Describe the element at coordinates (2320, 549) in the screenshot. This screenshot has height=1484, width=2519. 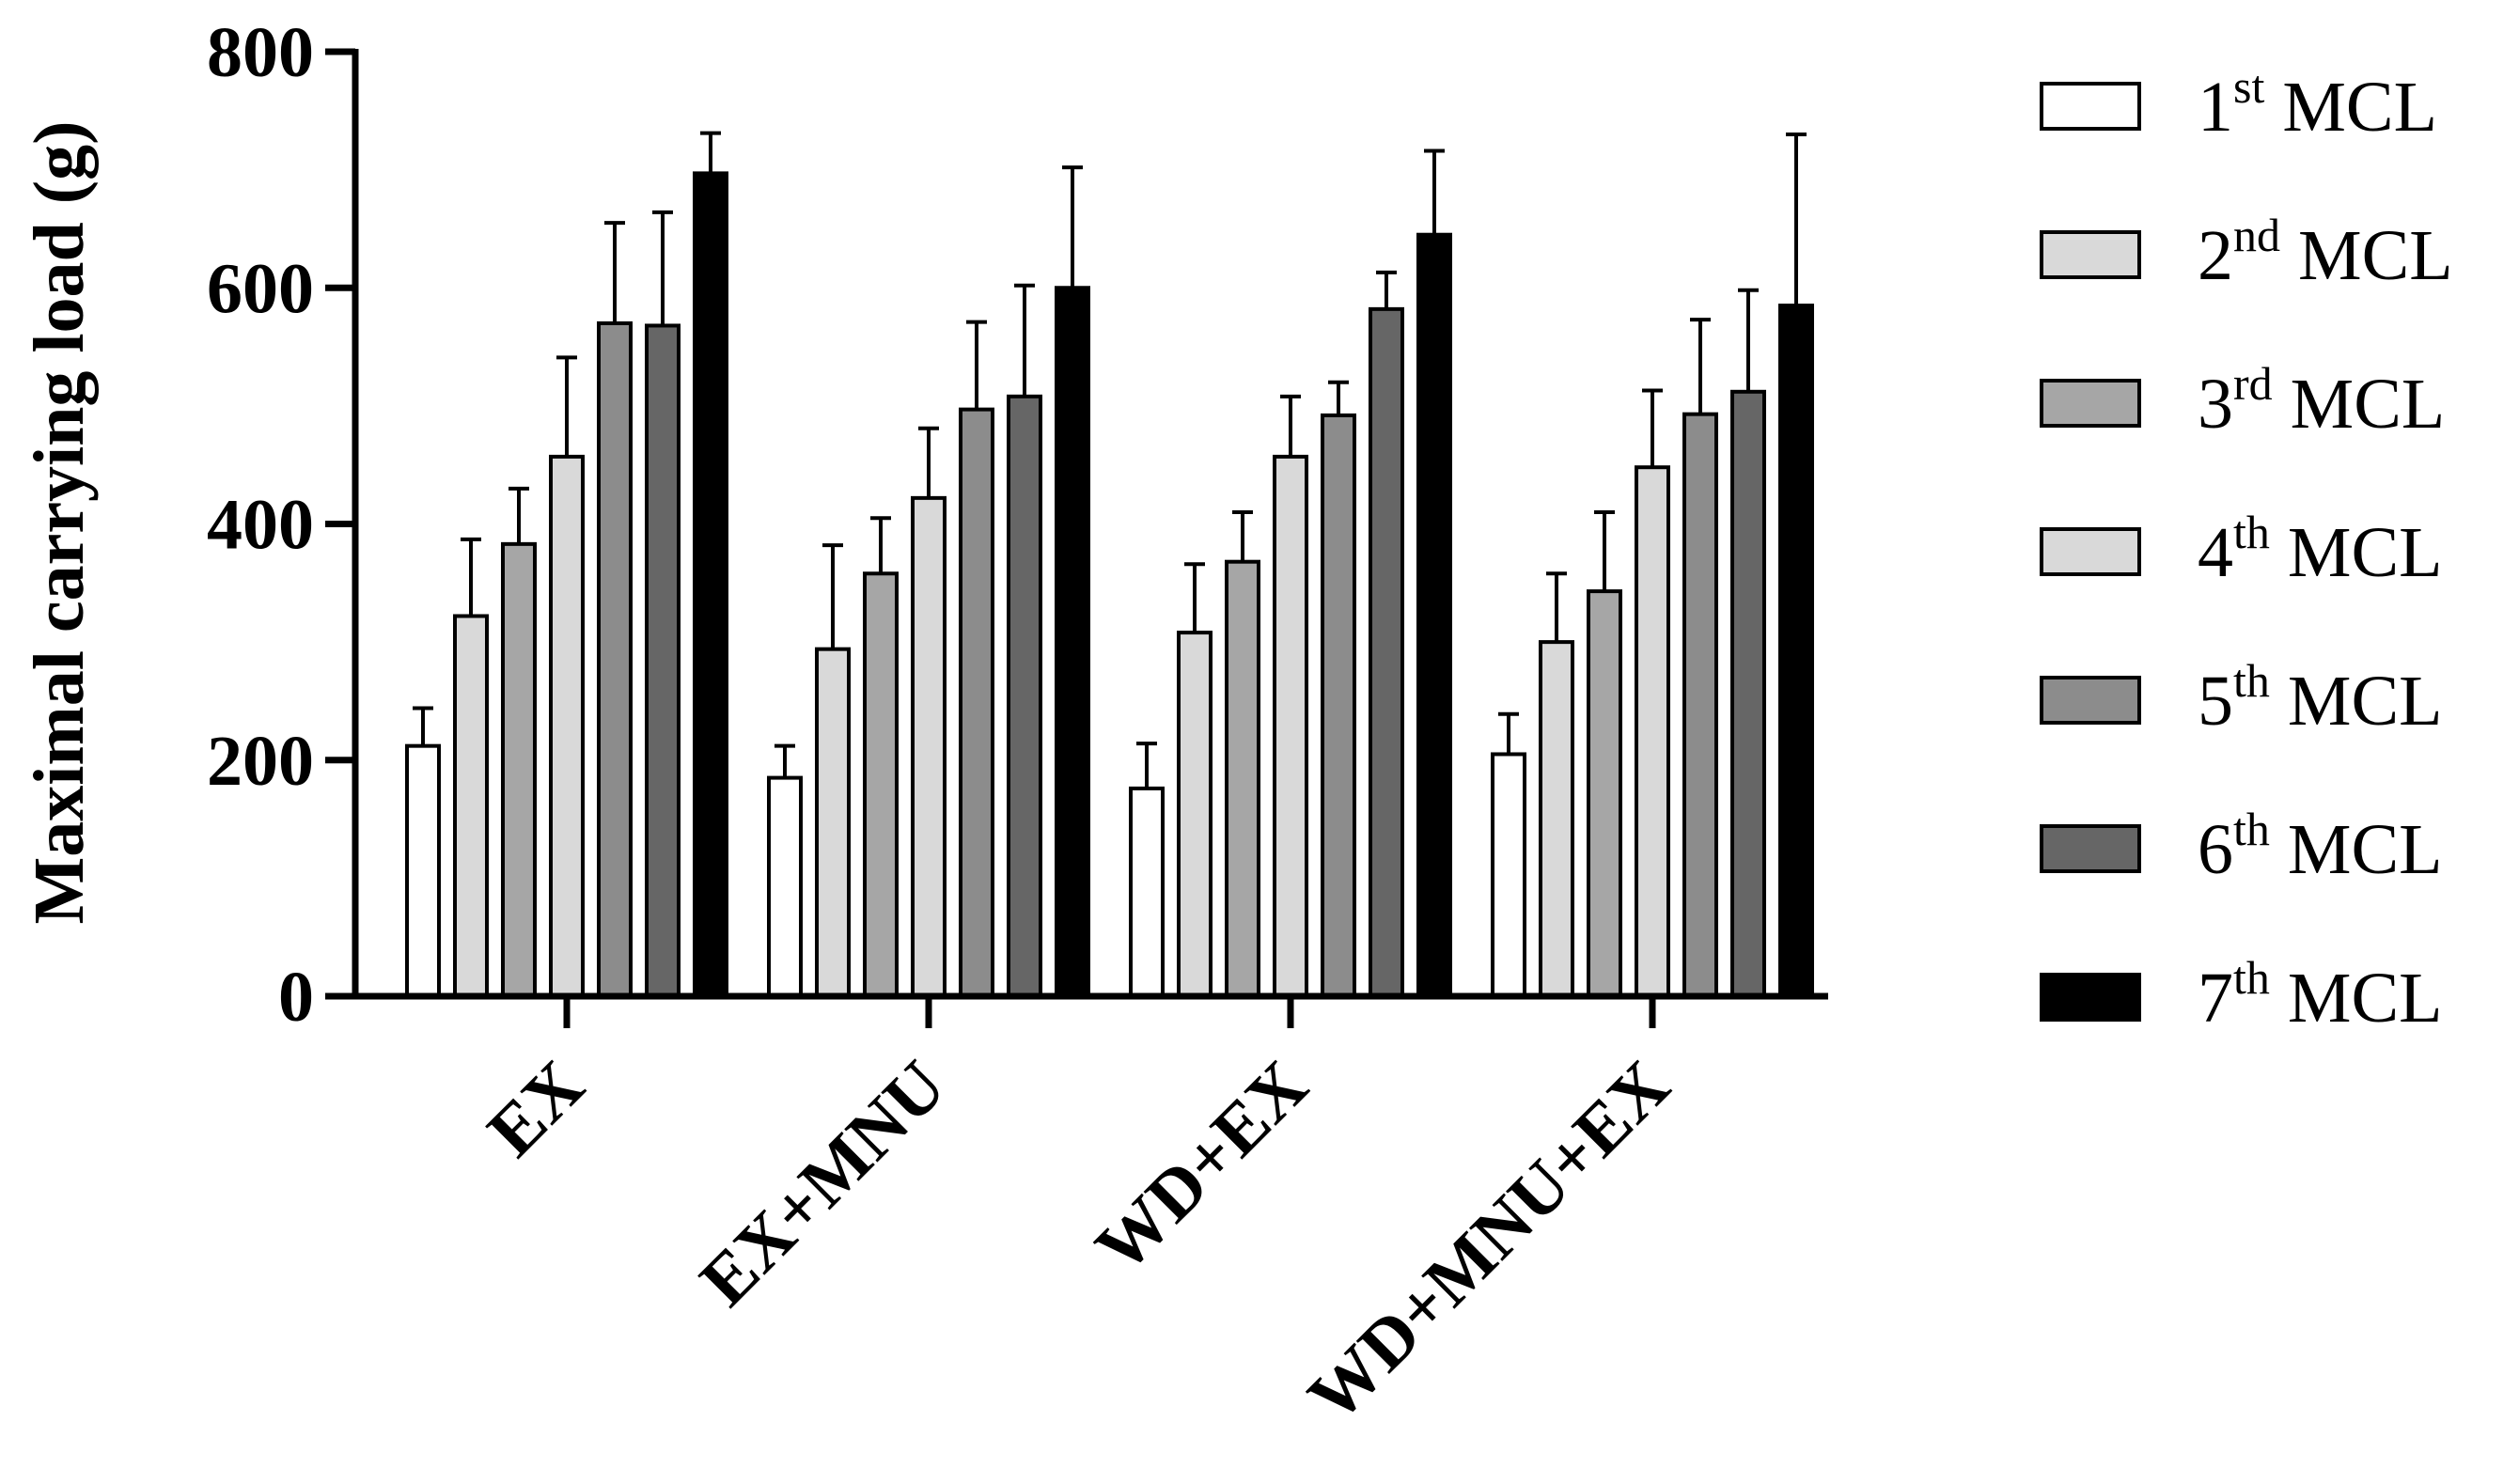
I see `legend-label: 4th MCL` at that location.